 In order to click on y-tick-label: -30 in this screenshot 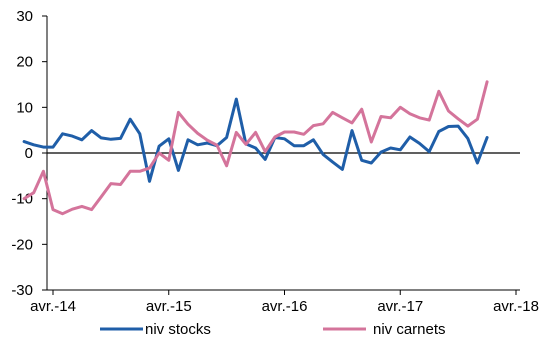, I will do `click(22, 290)`.